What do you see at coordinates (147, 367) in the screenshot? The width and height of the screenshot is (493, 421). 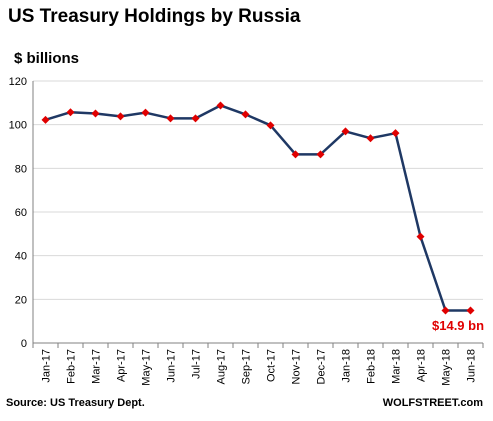 I see `x-tick-label: May-17` at bounding box center [147, 367].